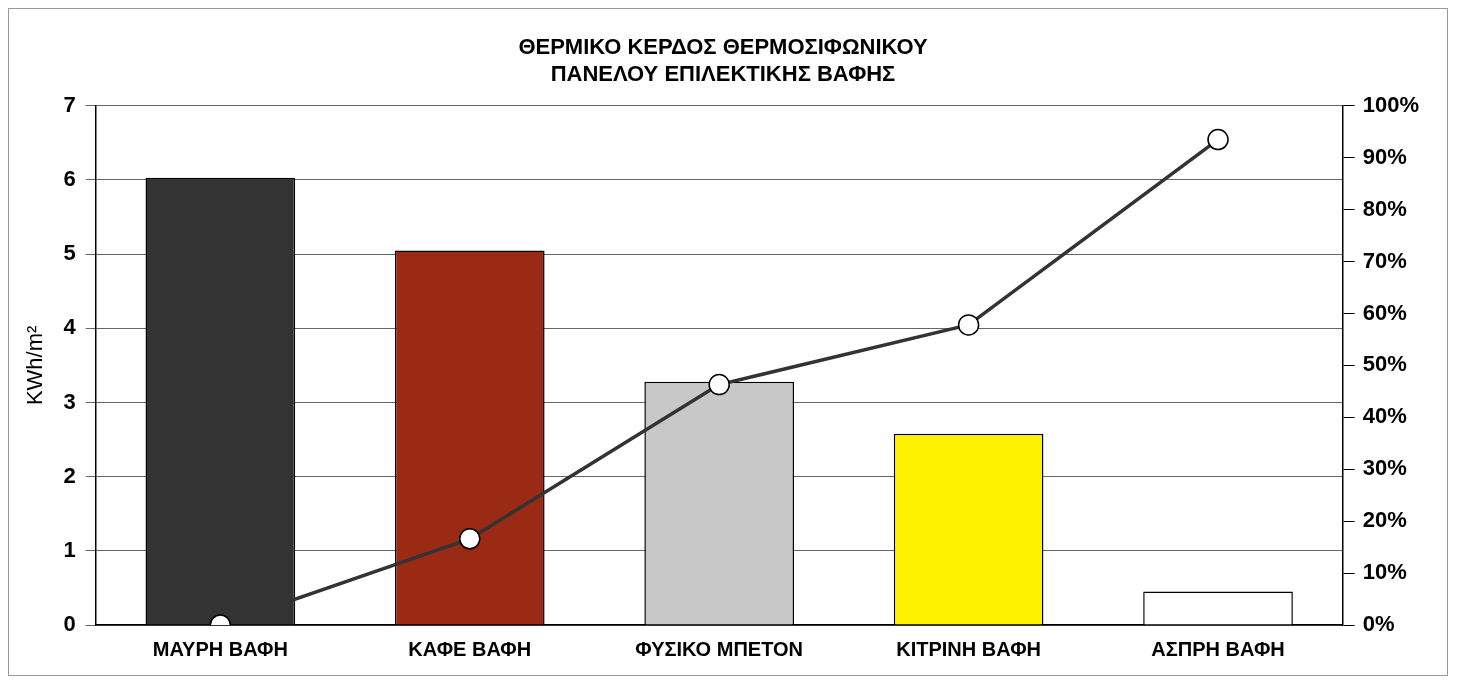  Describe the element at coordinates (1384, 416) in the screenshot. I see `y2-tick-label: 40%` at that location.